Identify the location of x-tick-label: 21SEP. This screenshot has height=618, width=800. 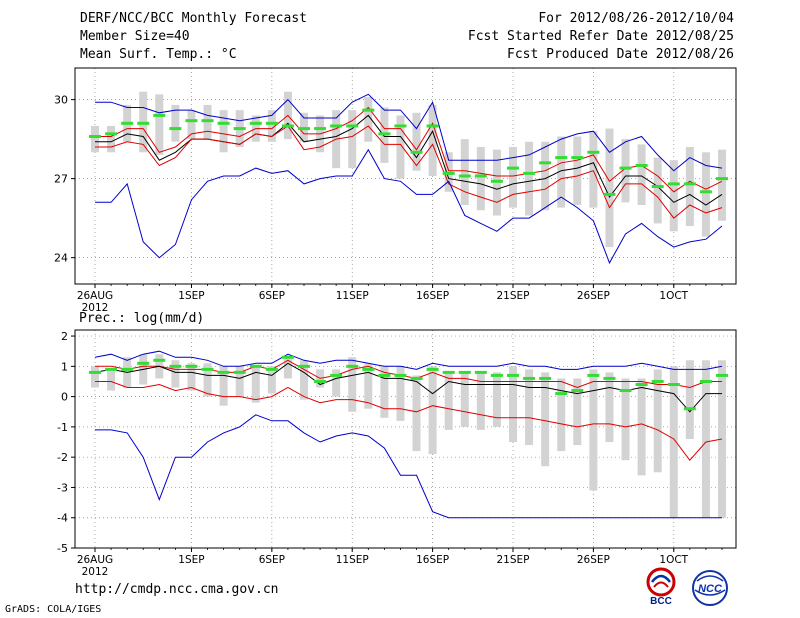
(513, 560).